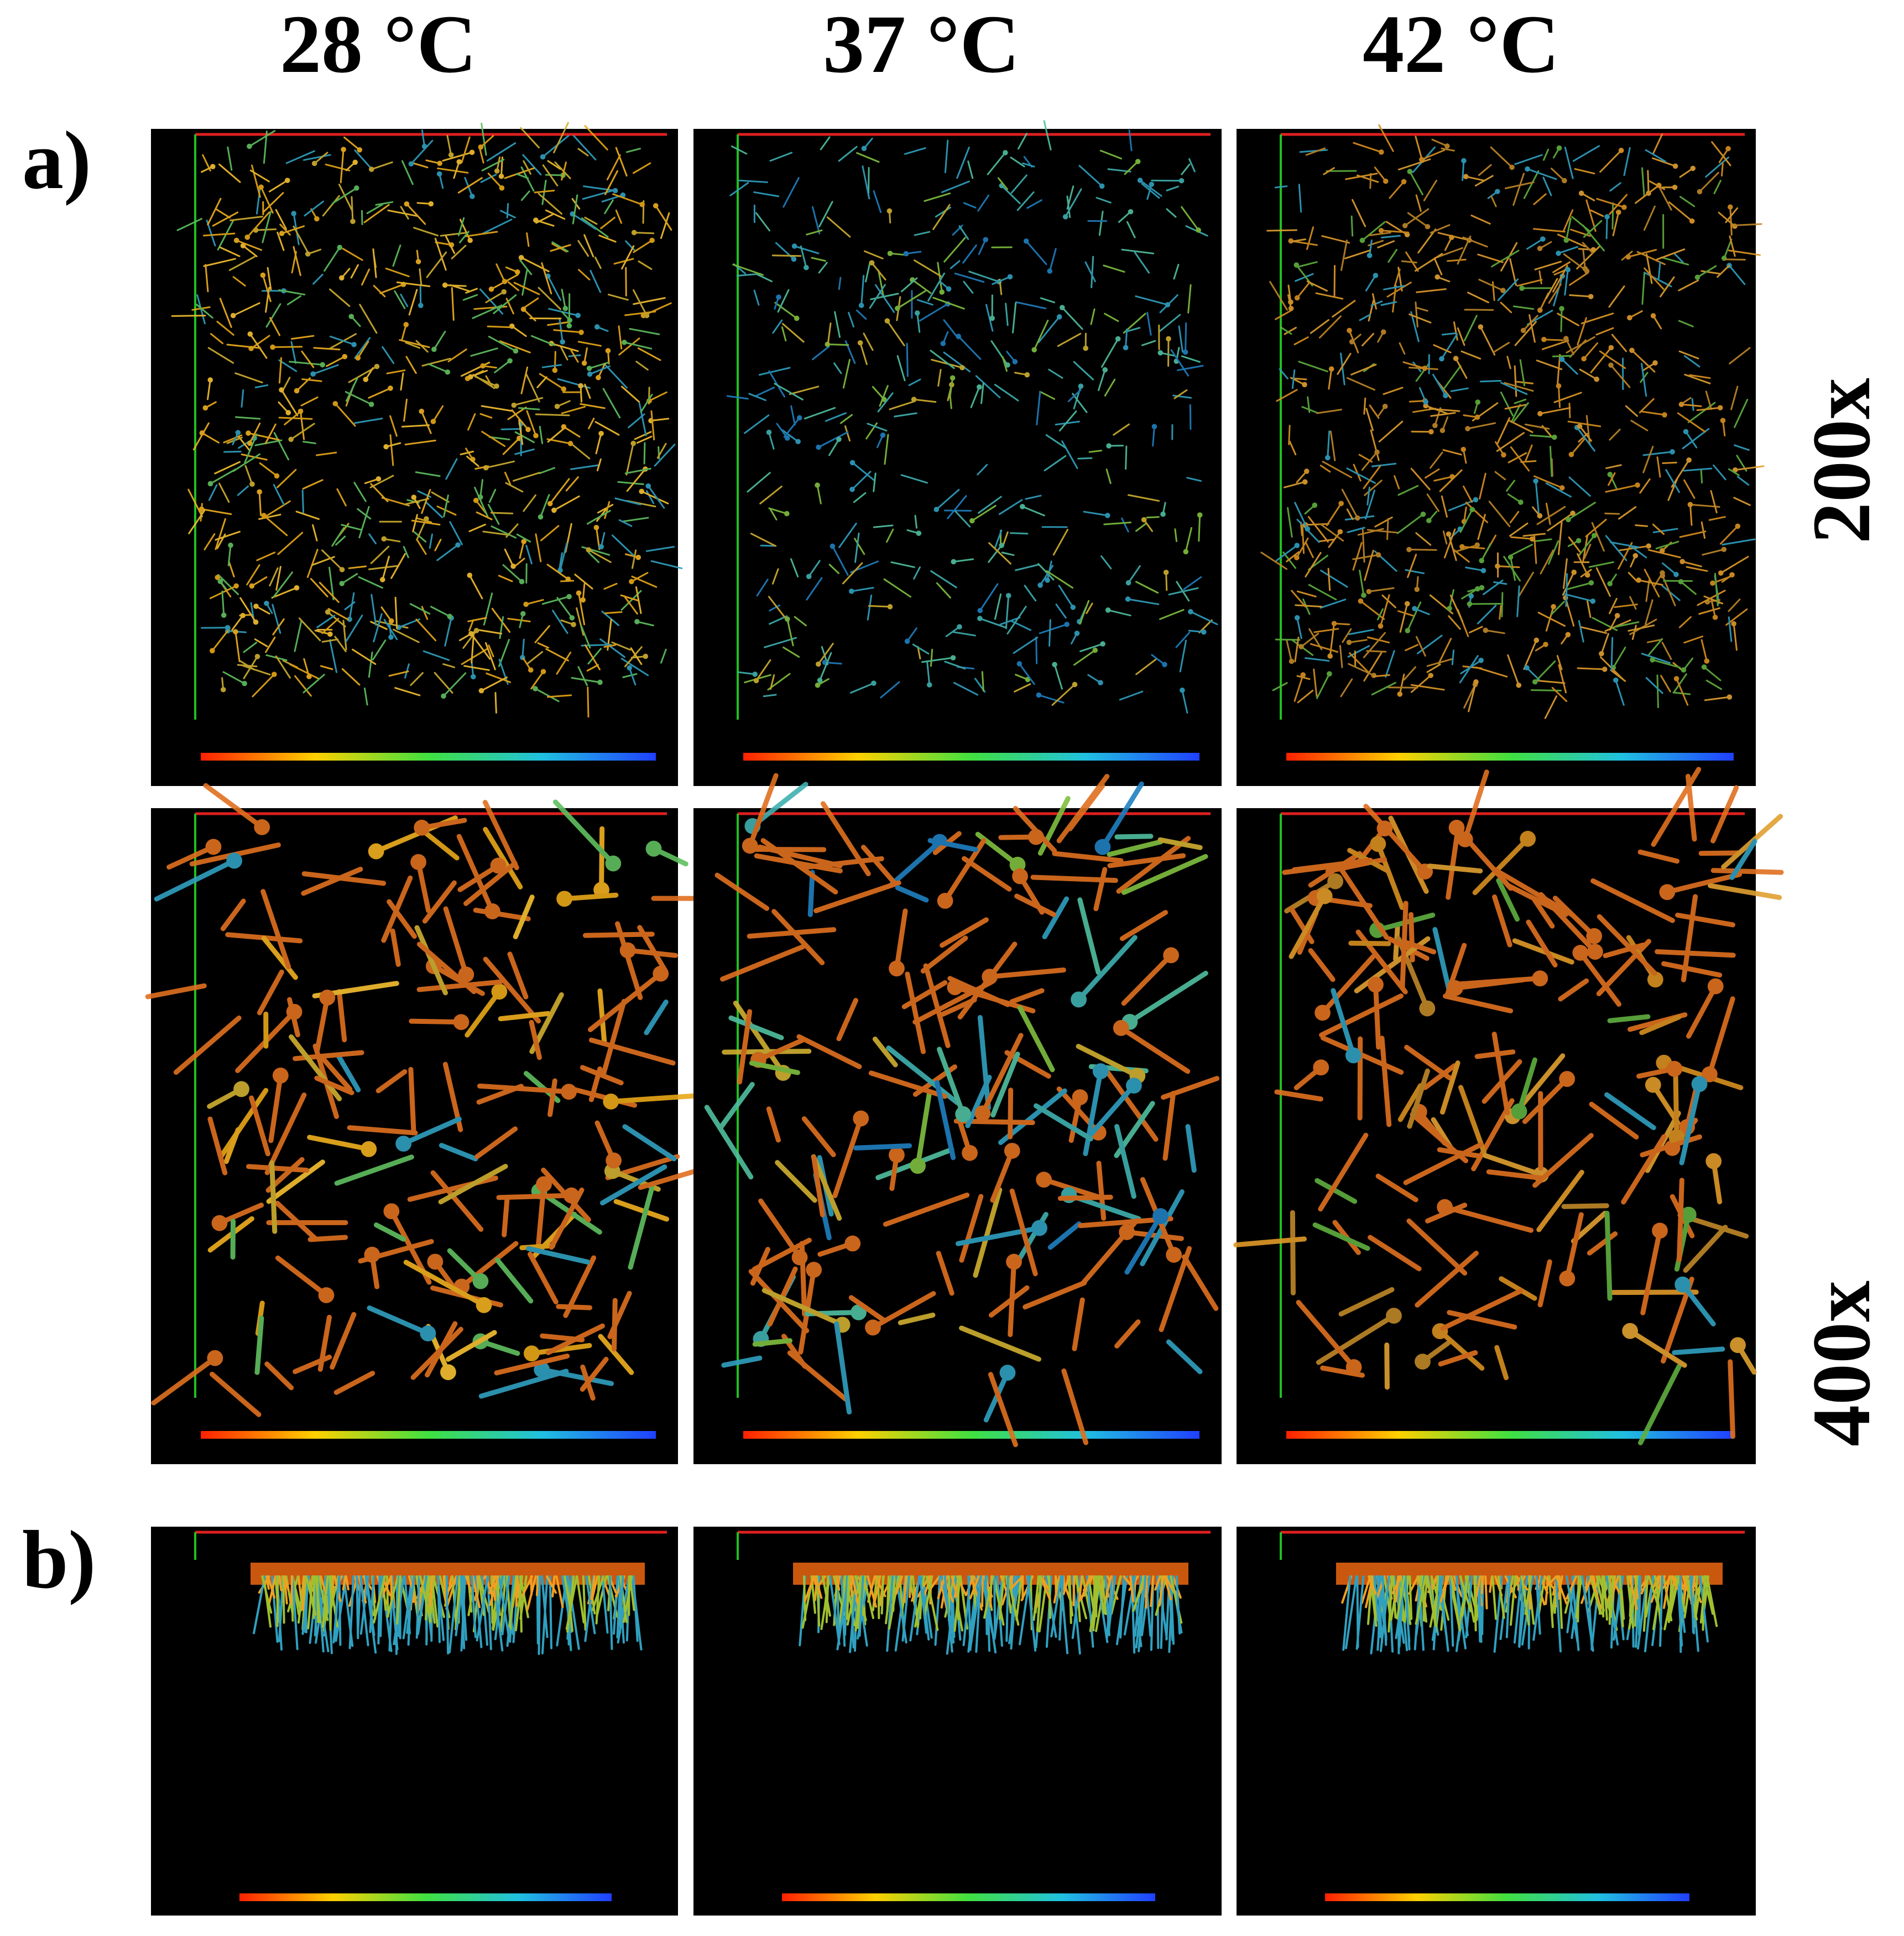 The image size is (1904, 1936). Describe the element at coordinates (958, 1136) in the screenshot. I see `panel-background` at that location.